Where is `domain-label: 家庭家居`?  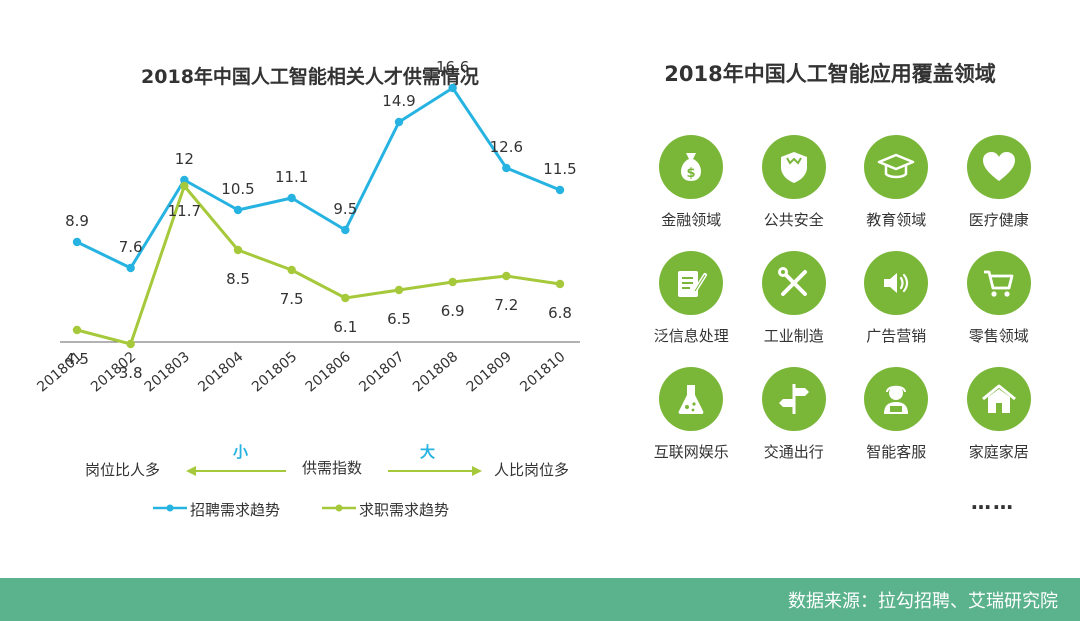 domain-label: 家庭家居 is located at coordinates (998, 452).